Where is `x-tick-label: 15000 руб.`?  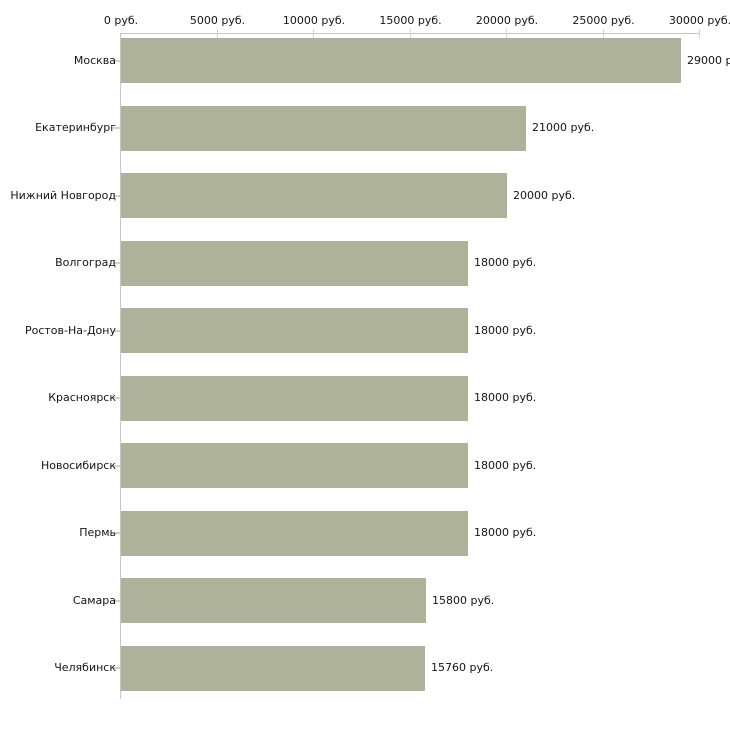
x-tick-label: 15000 руб. is located at coordinates (410, 20).